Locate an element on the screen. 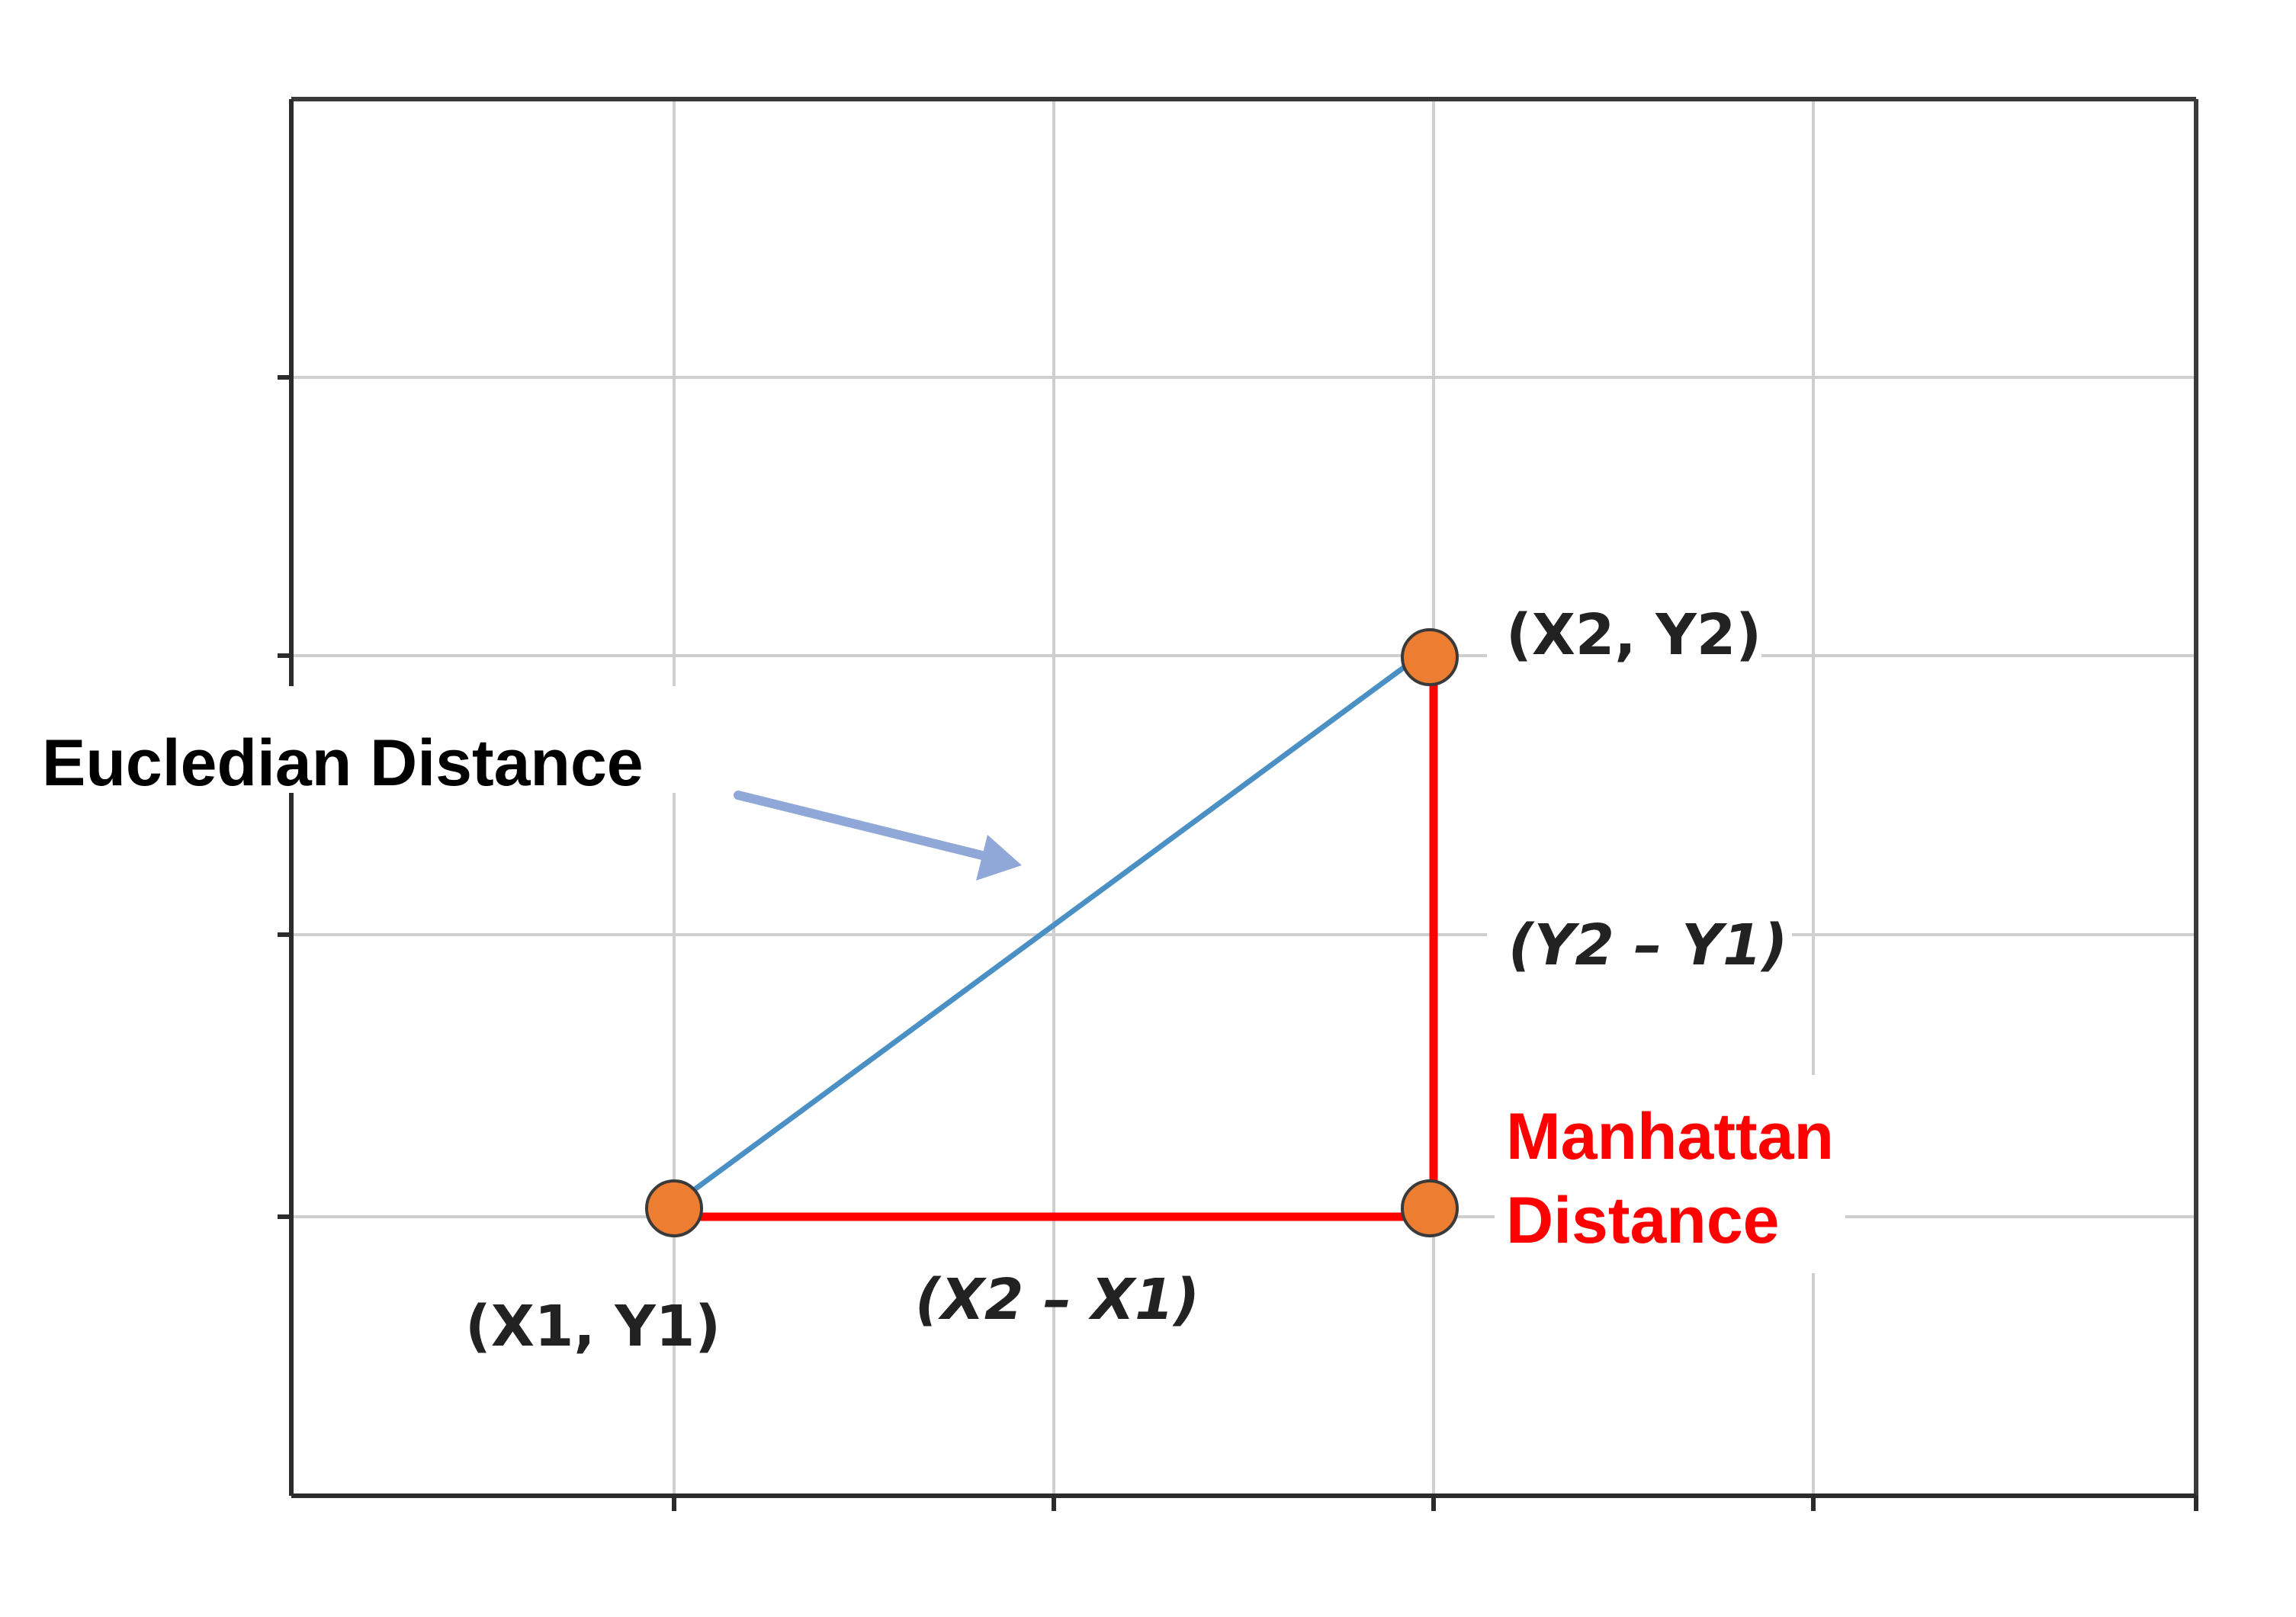 The image size is (2296, 1617). label-background-right is located at coordinates (1639, 934).